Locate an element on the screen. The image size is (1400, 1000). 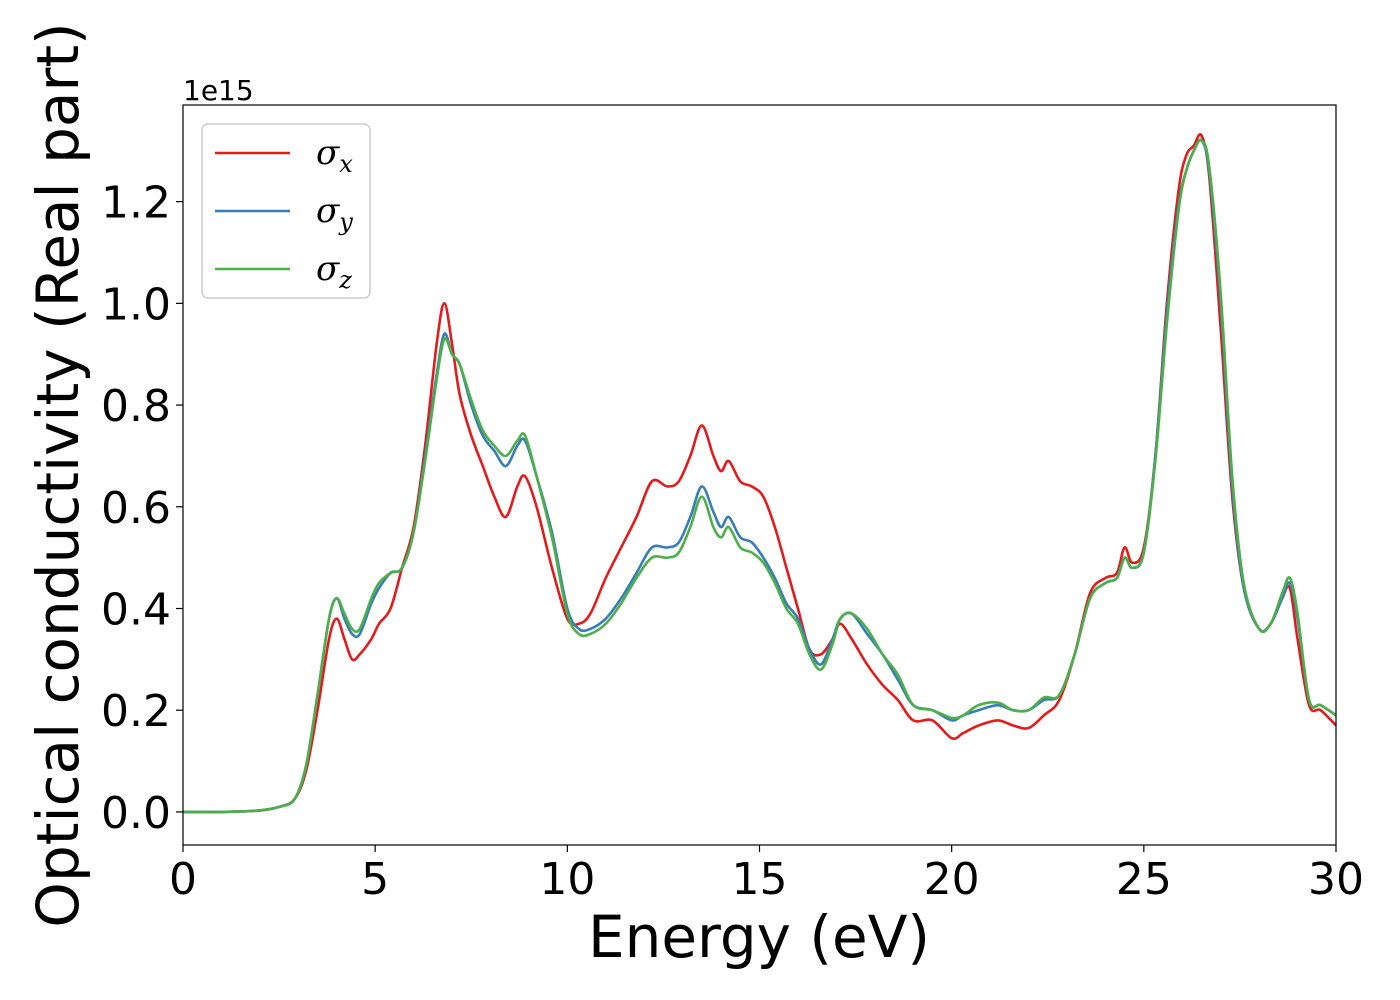
x-tick-label: 5 is located at coordinates (375, 879).